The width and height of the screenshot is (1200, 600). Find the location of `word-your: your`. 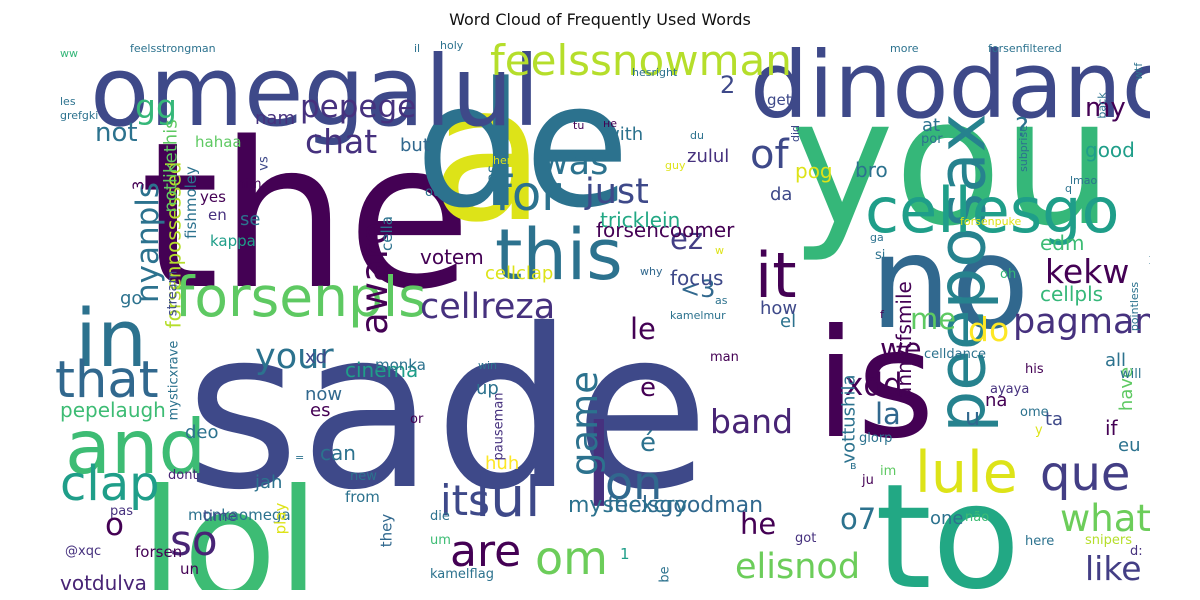

word-your: your is located at coordinates (294, 357).